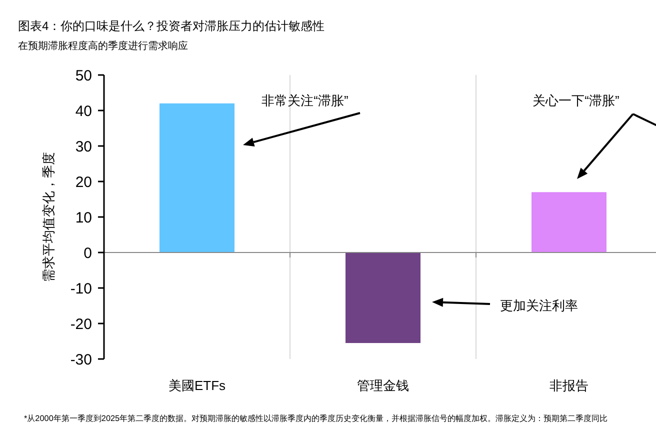 Image resolution: width=656 pixels, height=428 pixels. Describe the element at coordinates (171, 26) in the screenshot. I see `chart-title: 图表4：你的口味是什么？投资者对滞胀压力的估计敏感性` at that location.